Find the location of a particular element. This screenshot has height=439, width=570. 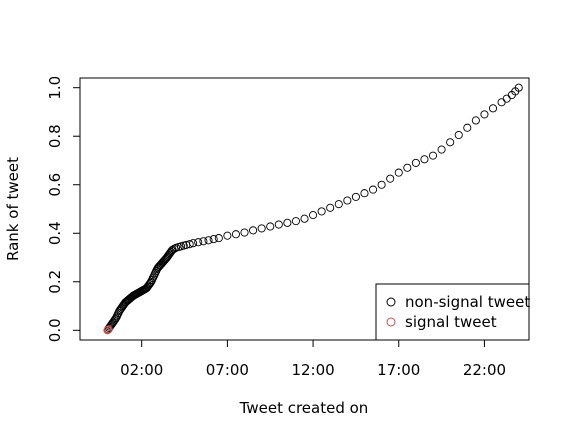

legend-label: non-signal tweet is located at coordinates (467, 302).